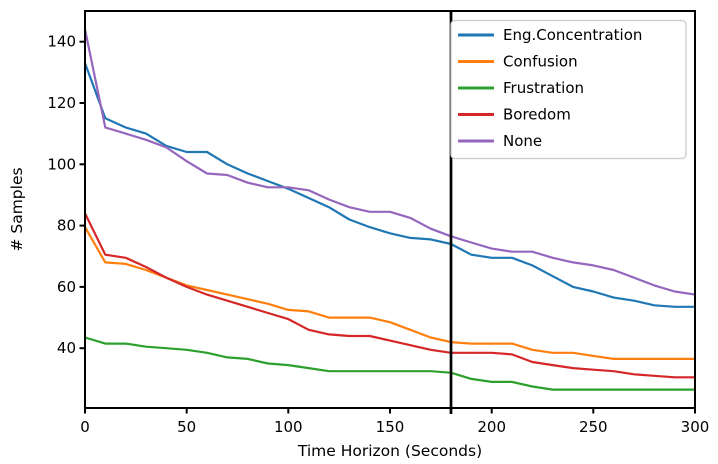 The image size is (718, 464). Describe the element at coordinates (543, 88) in the screenshot. I see `legend-label-frustration: Frustration` at that location.